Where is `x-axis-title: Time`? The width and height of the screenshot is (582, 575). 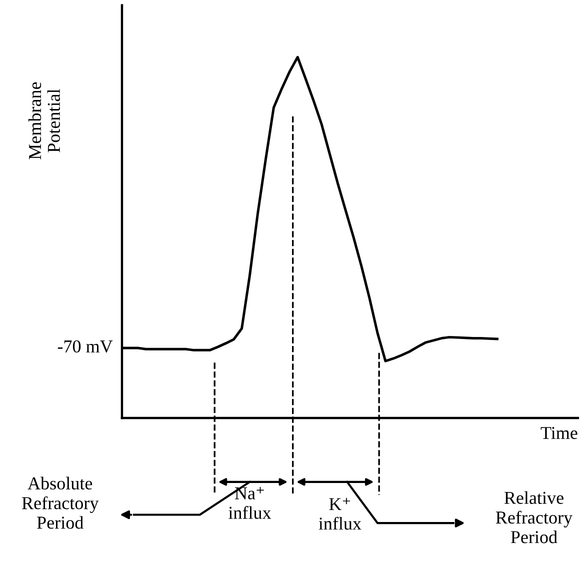
x-axis-title: Time is located at coordinates (559, 433).